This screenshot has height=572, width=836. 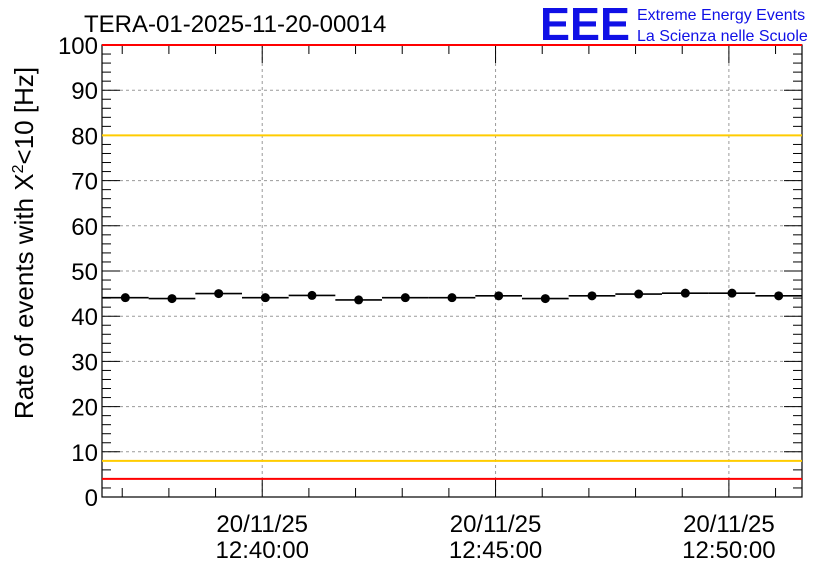 I want to click on x-tick-label-time: 12:50:00, so click(x=728, y=550).